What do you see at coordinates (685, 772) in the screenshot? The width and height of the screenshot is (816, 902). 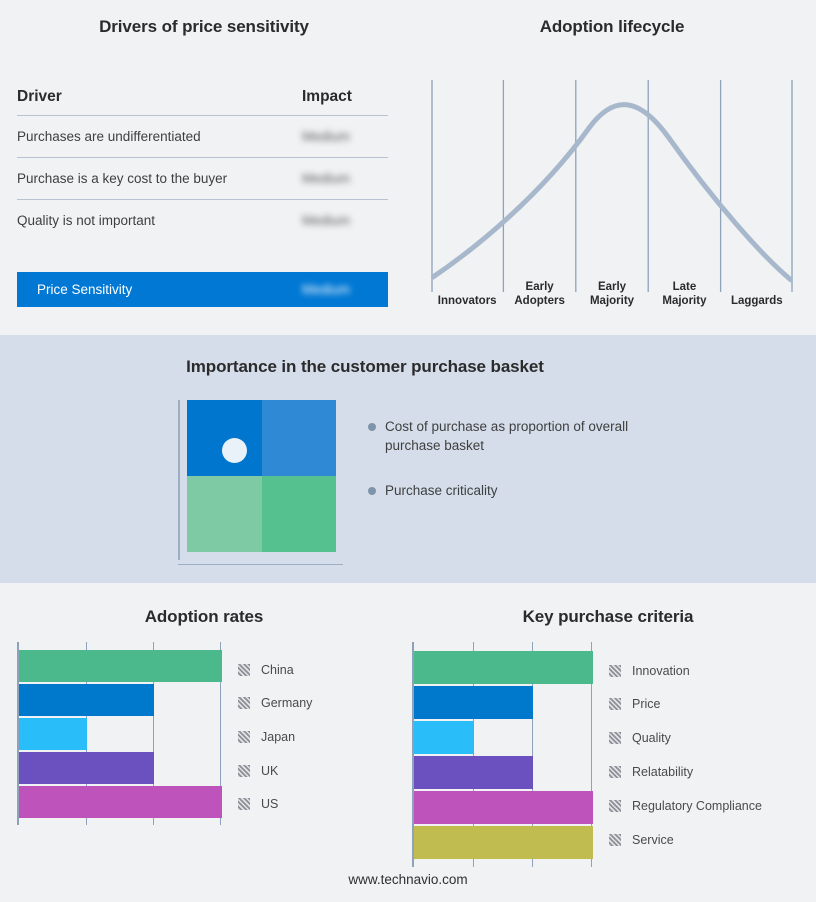 I see `legend-item-relatability: Relatability` at bounding box center [685, 772].